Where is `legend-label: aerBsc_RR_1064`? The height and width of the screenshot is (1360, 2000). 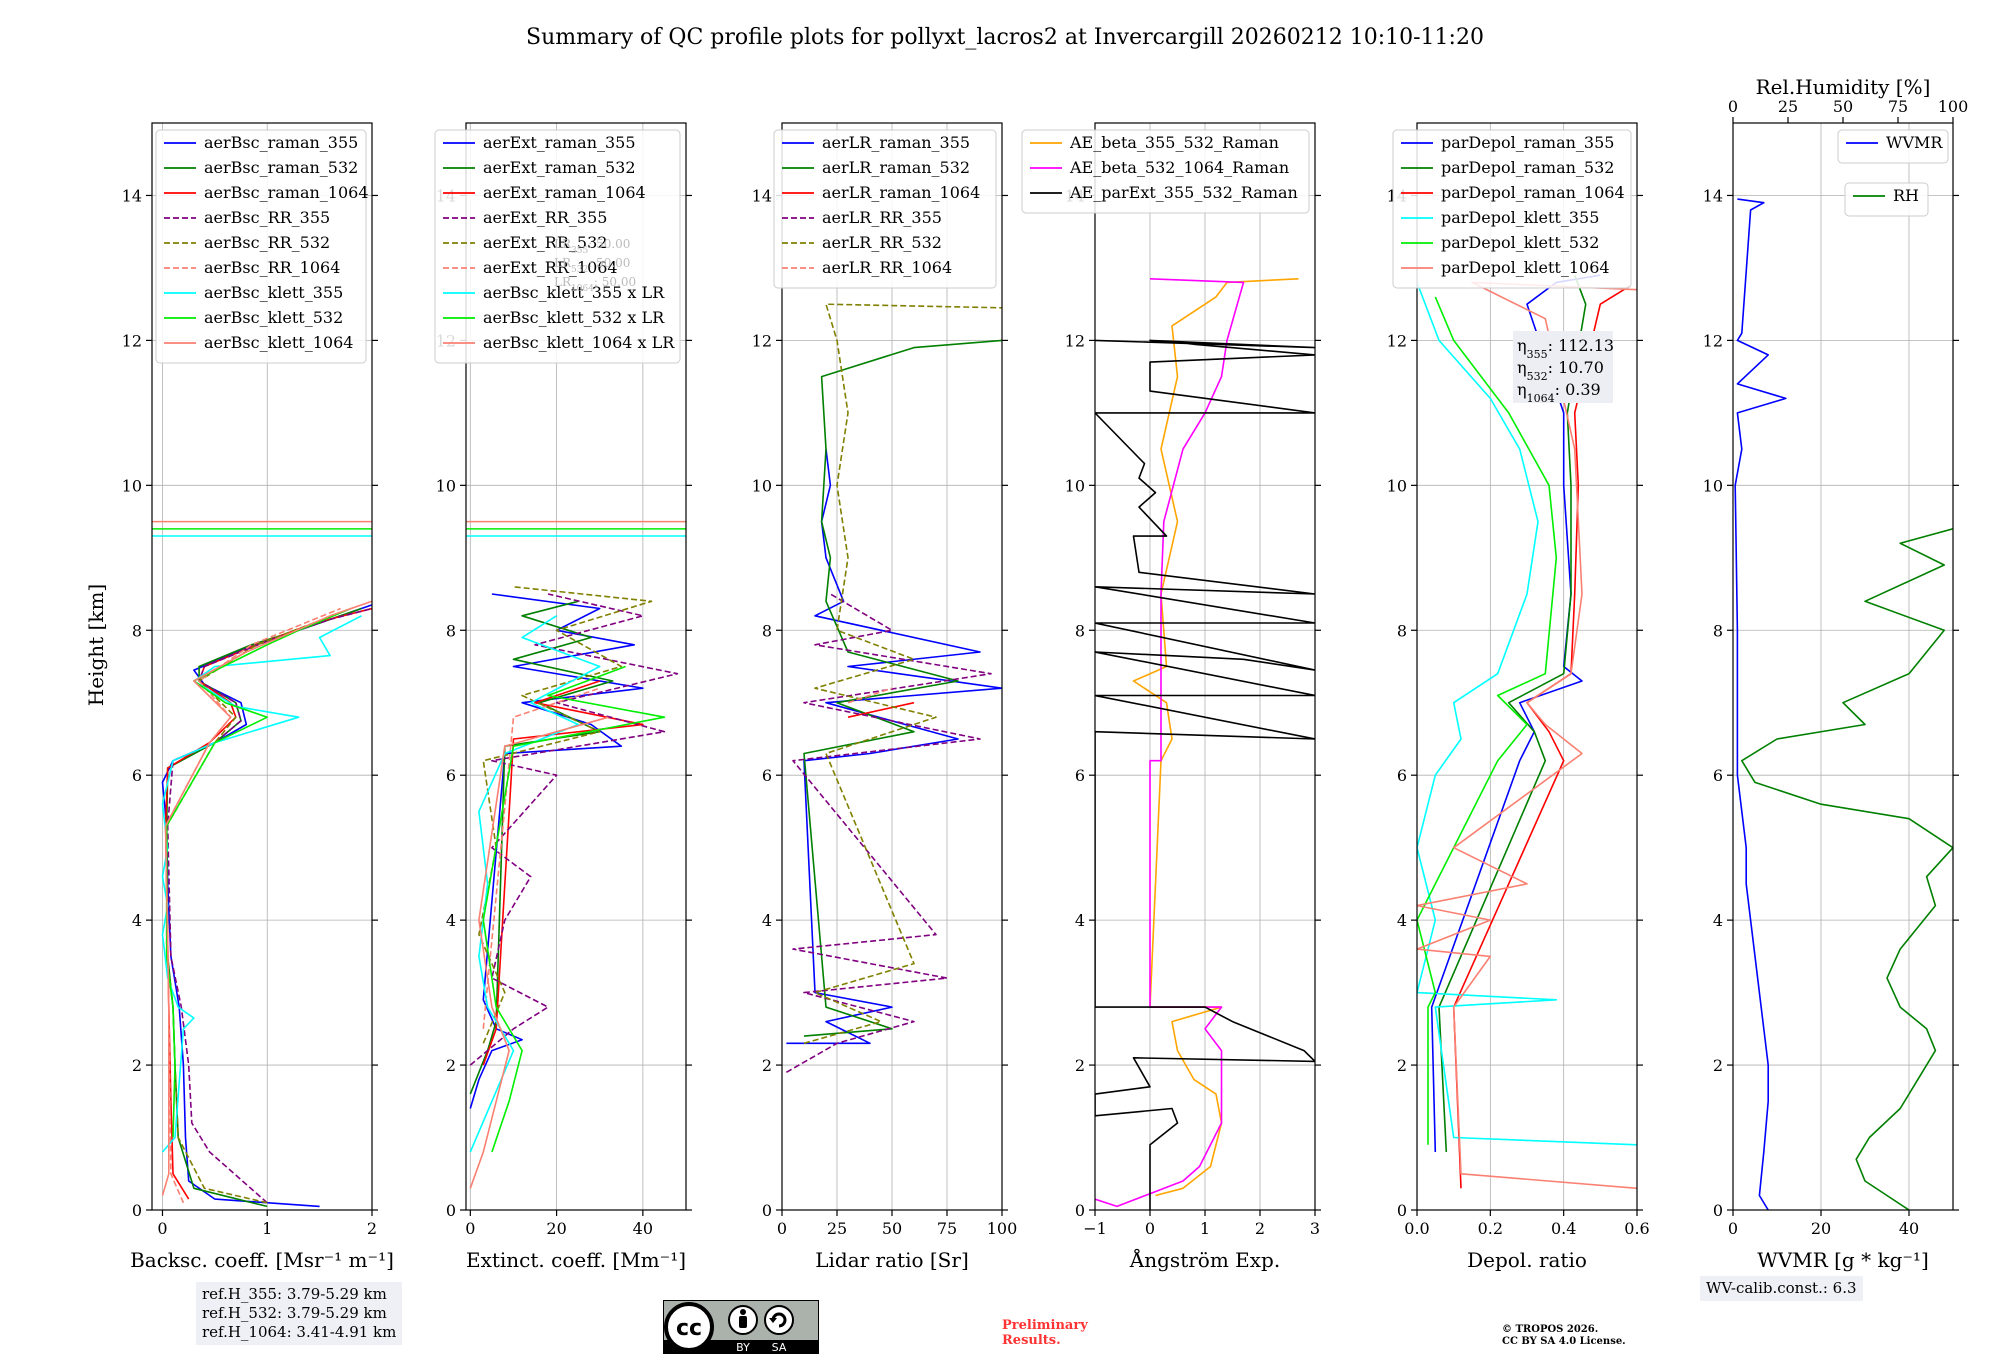 legend-label: aerBsc_RR_1064 is located at coordinates (272, 267).